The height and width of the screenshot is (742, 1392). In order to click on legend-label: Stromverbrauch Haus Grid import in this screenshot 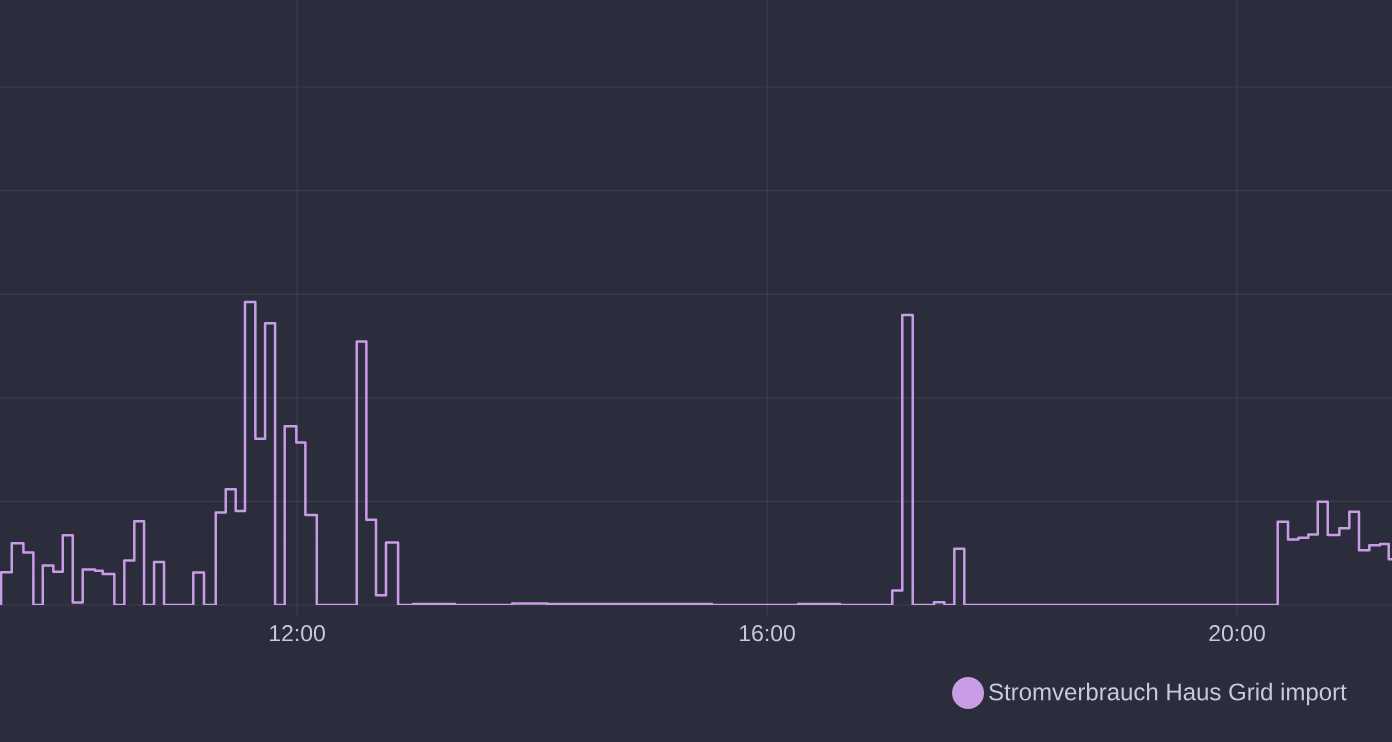, I will do `click(1168, 694)`.